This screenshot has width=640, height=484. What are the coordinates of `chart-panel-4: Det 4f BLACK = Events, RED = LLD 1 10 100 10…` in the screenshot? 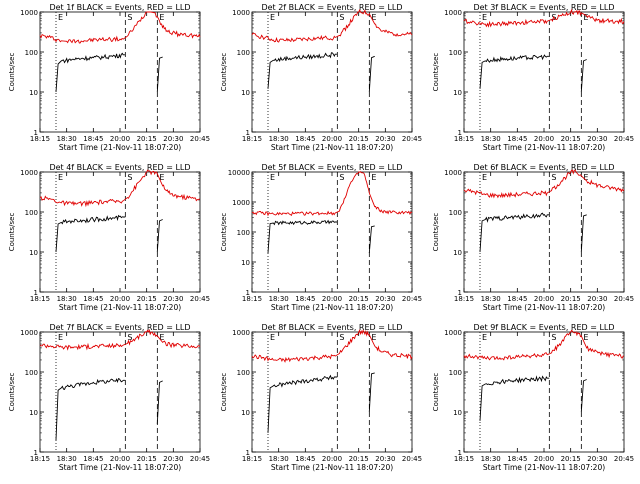 It's located at (109, 237).